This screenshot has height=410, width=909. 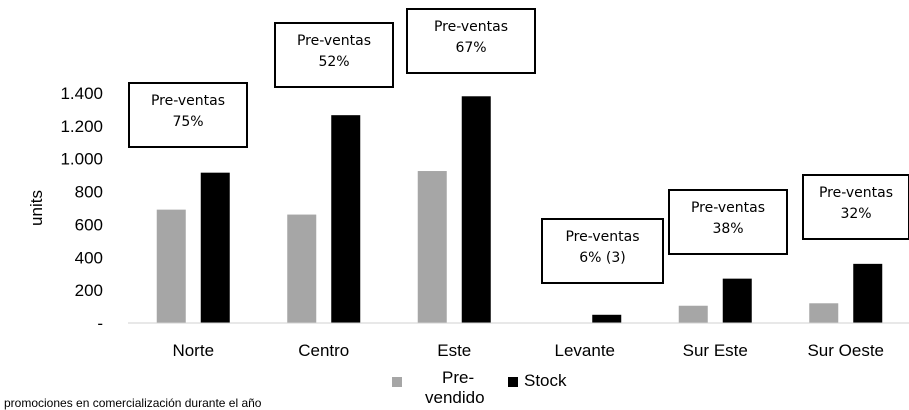 What do you see at coordinates (81, 159) in the screenshot?
I see `y-tick-label: 1.000` at bounding box center [81, 159].